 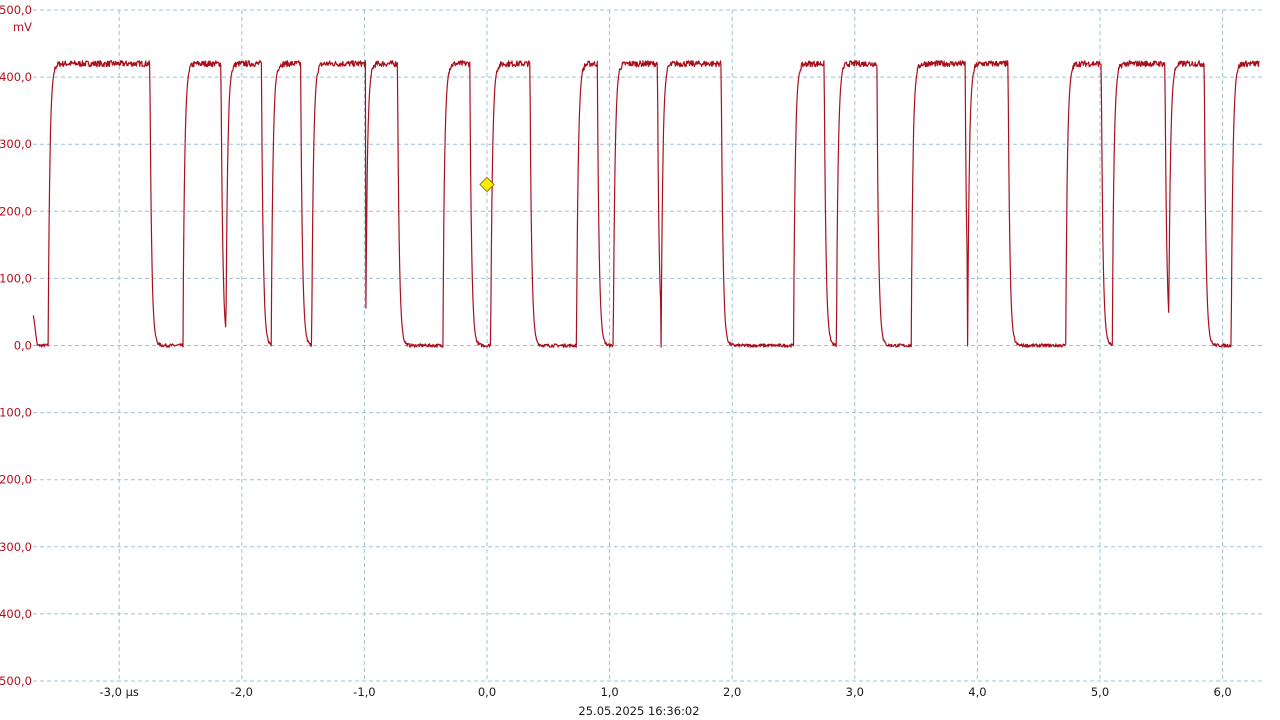 What do you see at coordinates (665, 692) in the screenshot?
I see `x-axis-tick-labels: -3,0 µs -2,0 -1,0 0,0 1,0 2,0 3,0 4,0 5,0 6,0` at bounding box center [665, 692].